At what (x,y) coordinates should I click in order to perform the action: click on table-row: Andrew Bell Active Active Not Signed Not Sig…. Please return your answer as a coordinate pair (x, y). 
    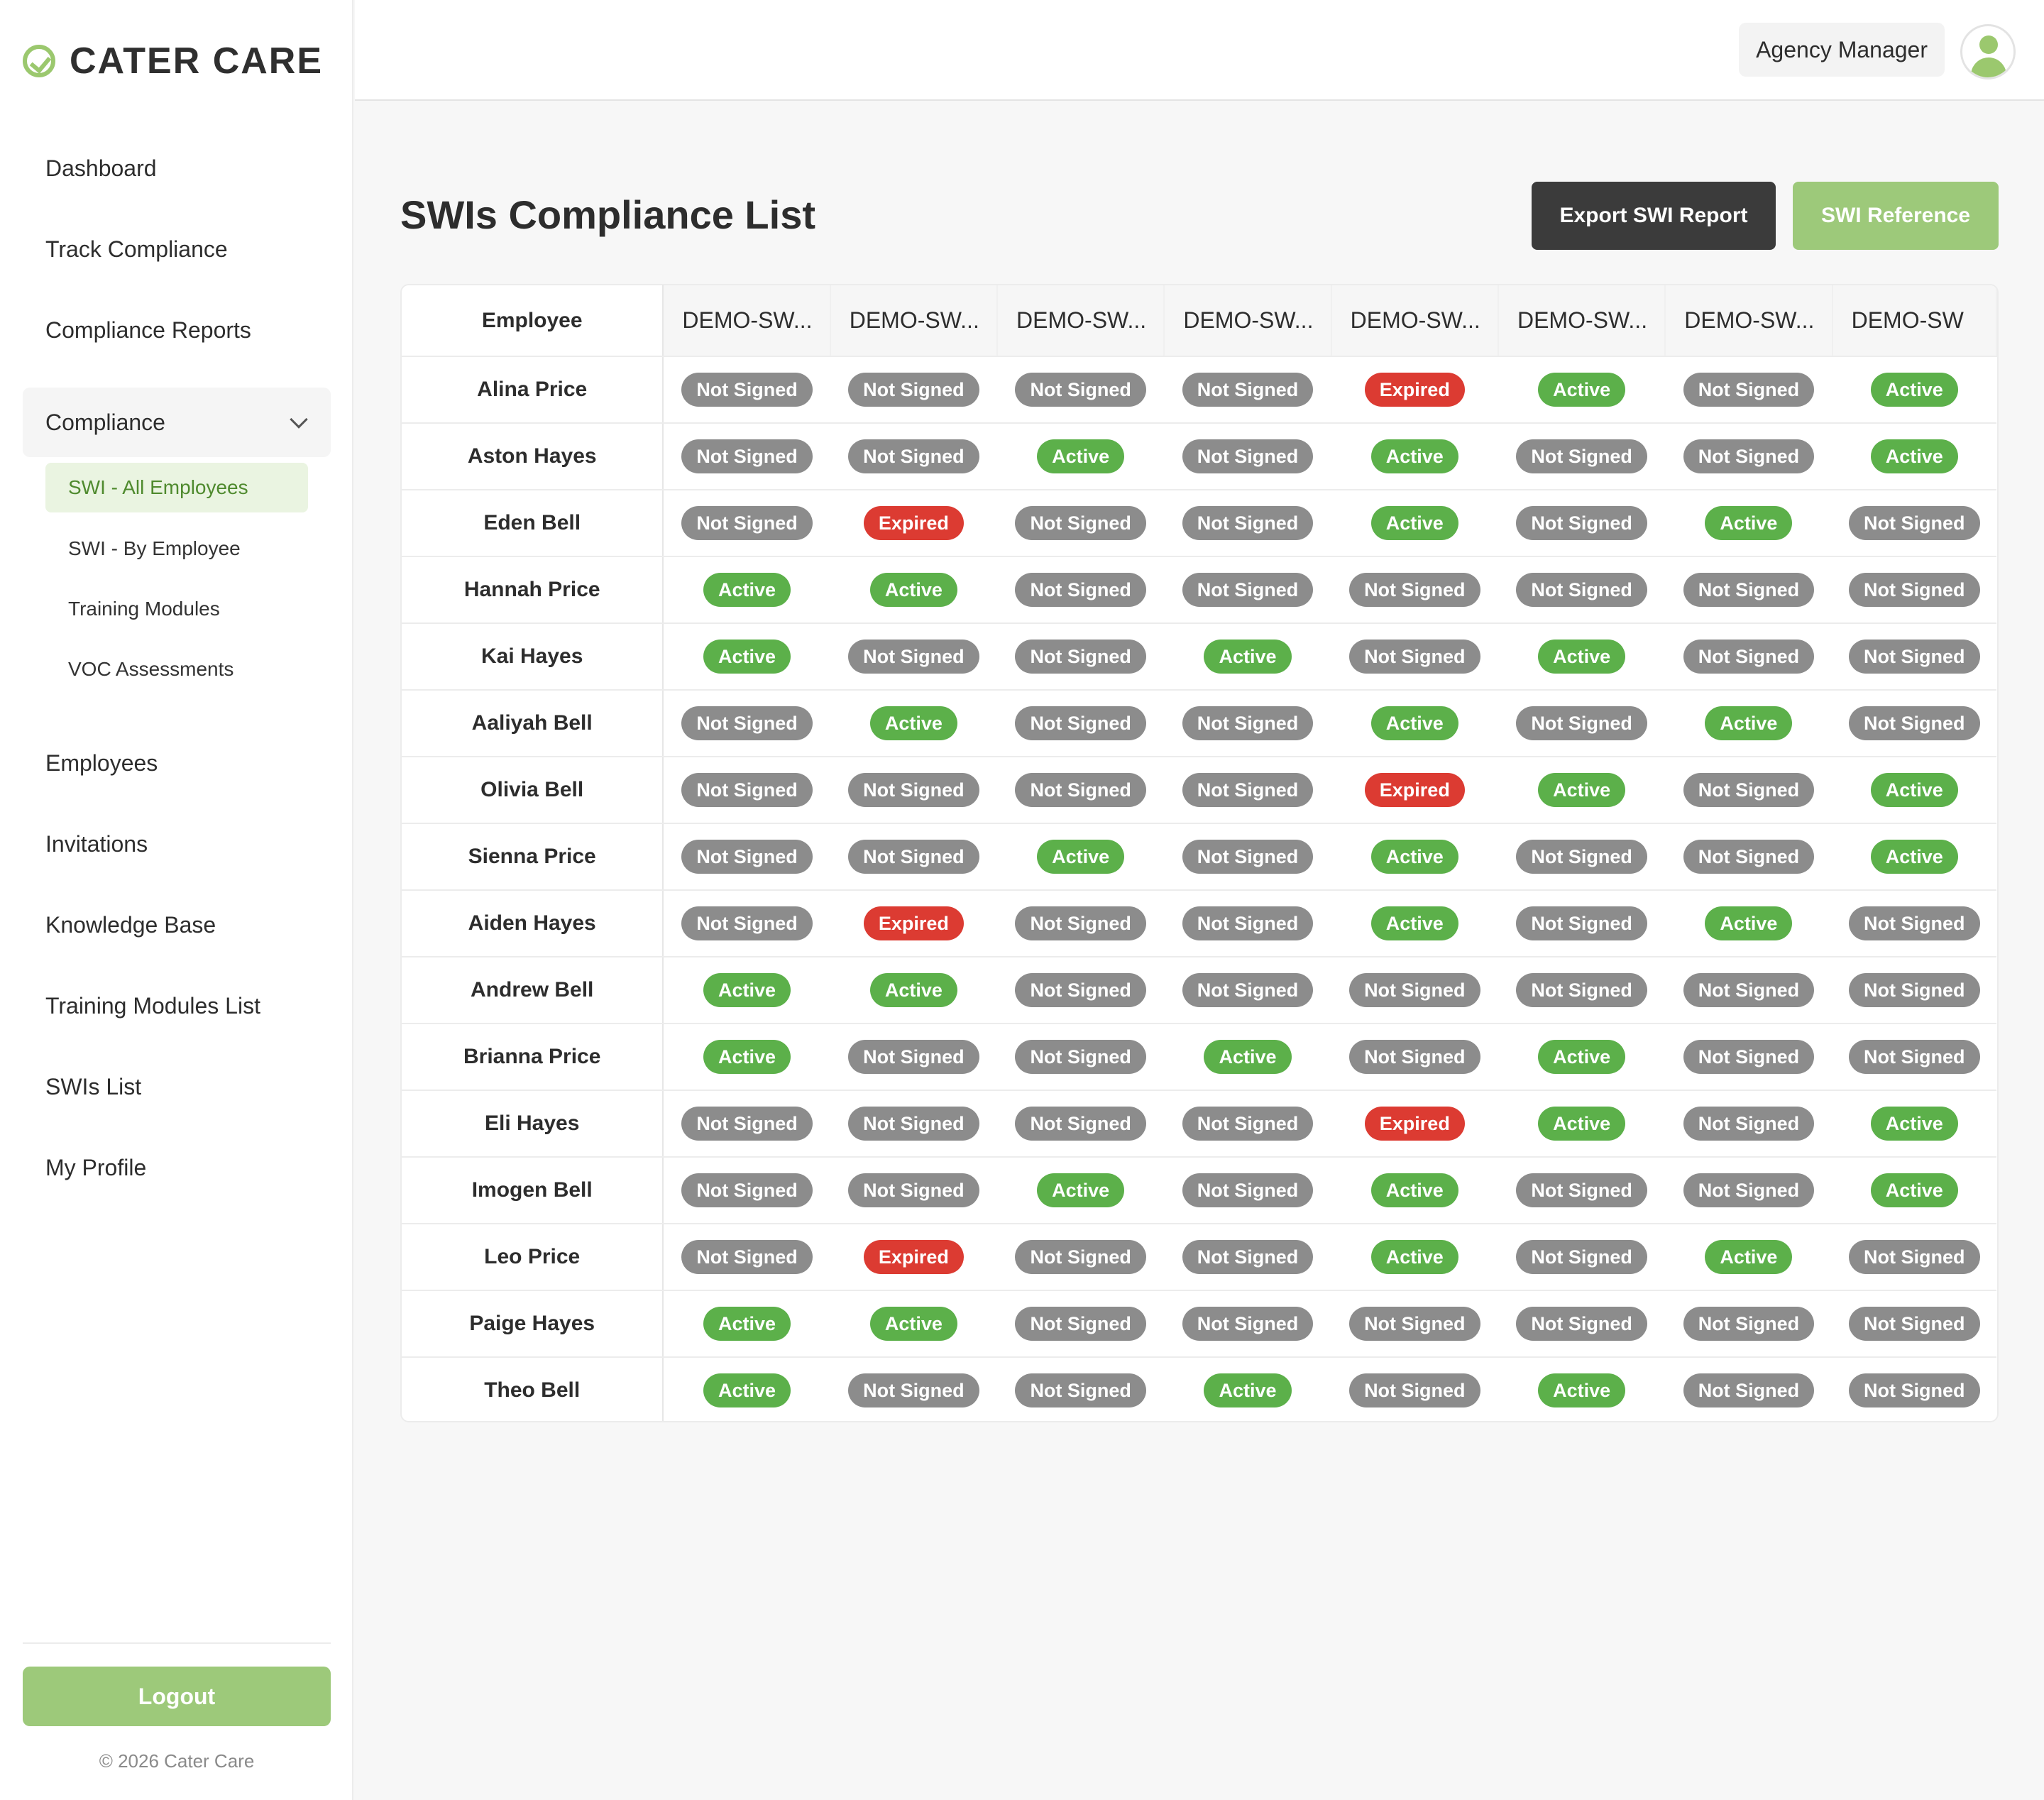
    Looking at the image, I should click on (1199, 991).